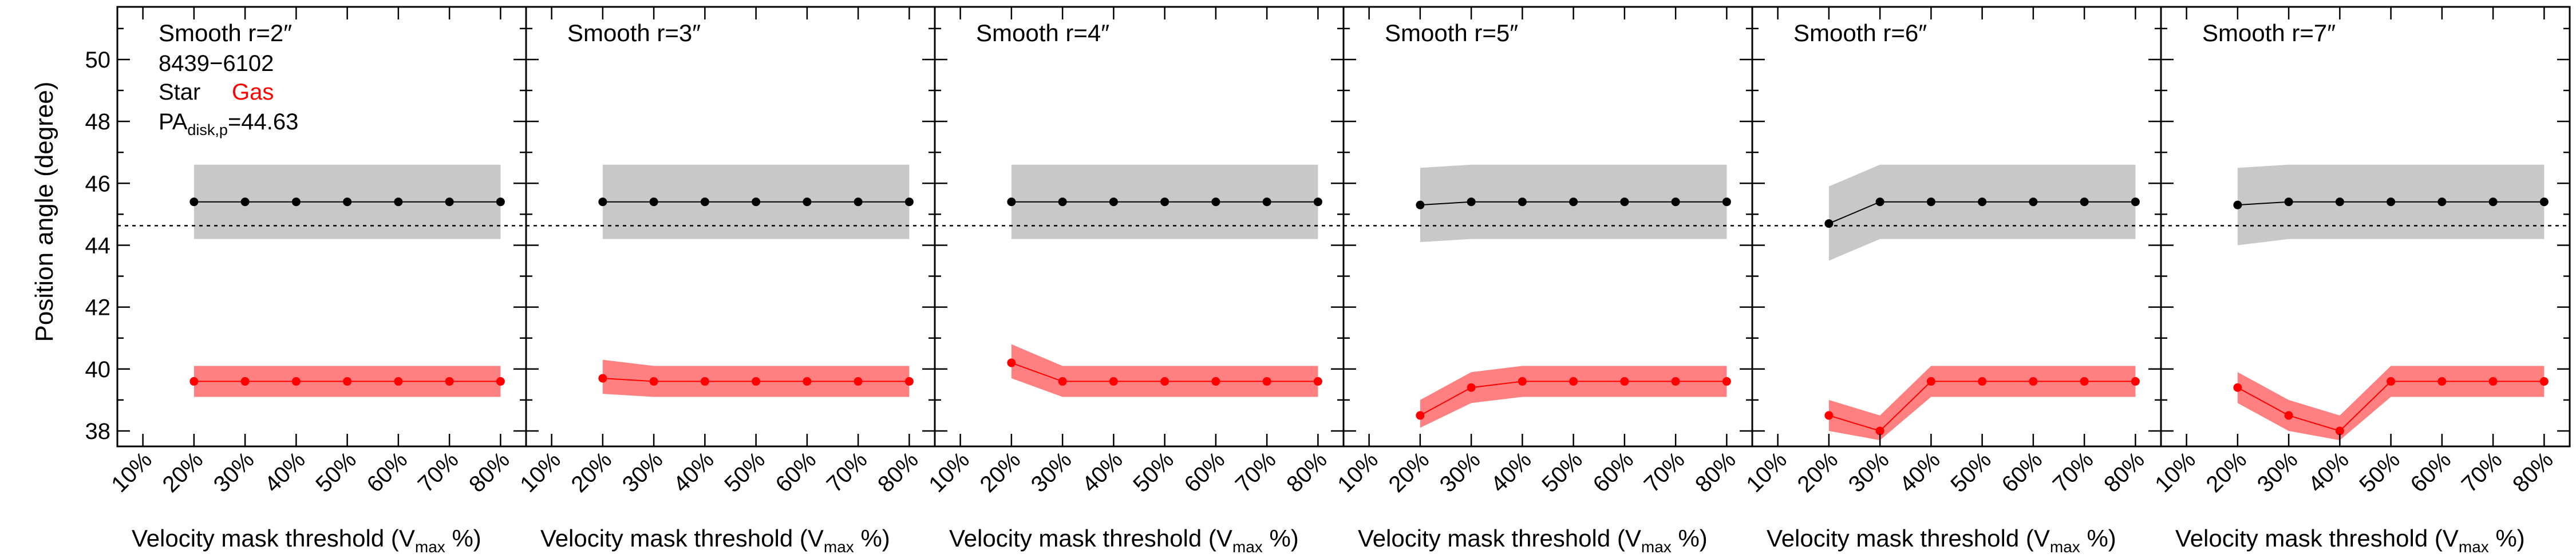 Image resolution: width=2576 pixels, height=558 pixels. I want to click on y-tick-label: 46, so click(98, 183).